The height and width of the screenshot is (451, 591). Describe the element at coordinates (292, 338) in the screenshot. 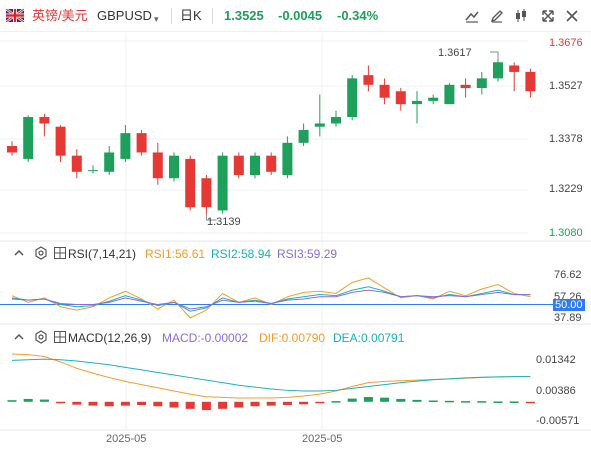

I see `dif-value: DIF:0.00790` at that location.